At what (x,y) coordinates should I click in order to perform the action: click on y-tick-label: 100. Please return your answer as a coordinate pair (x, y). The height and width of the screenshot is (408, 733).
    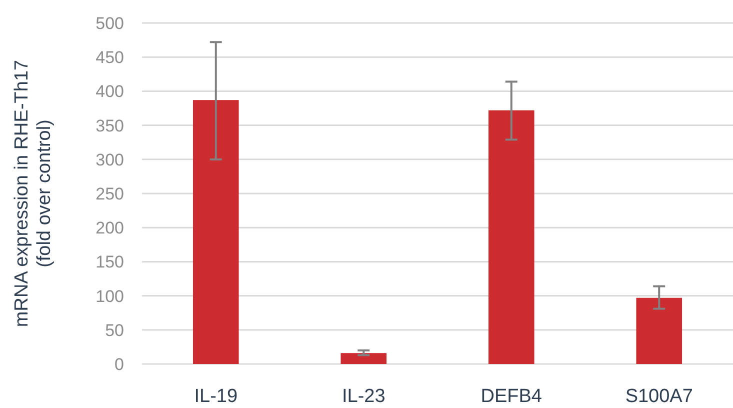
    Looking at the image, I should click on (110, 296).